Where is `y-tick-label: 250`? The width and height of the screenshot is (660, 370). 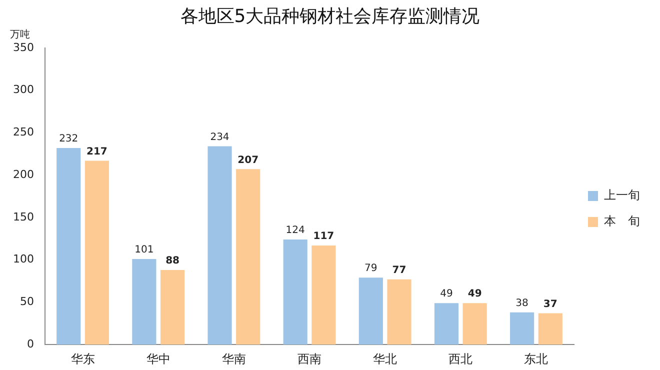 y-tick-label: 250 is located at coordinates (23, 132).